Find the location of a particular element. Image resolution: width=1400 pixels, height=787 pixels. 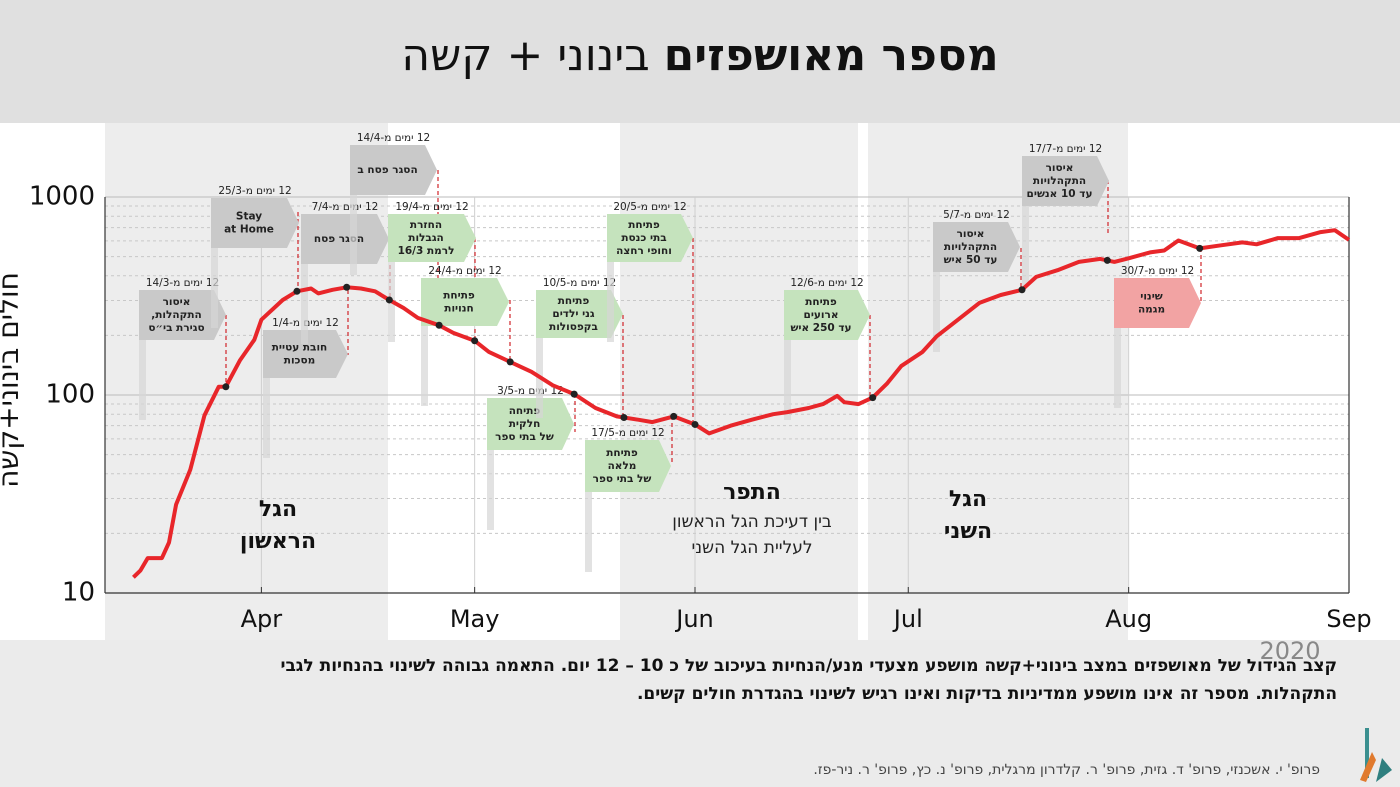

callout-text: וחופי רחצה is located at coordinates (644, 251).